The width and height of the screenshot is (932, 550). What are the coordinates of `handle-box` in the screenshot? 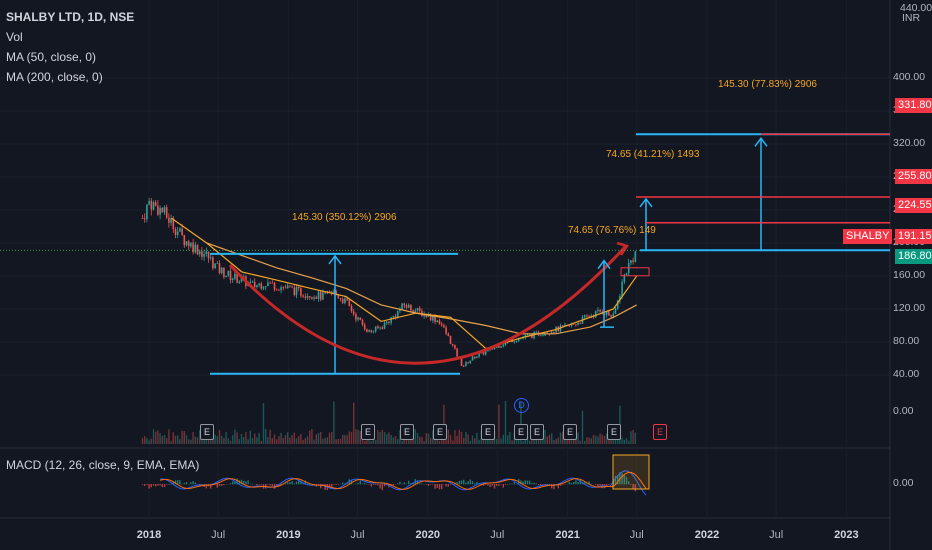 It's located at (635, 272).